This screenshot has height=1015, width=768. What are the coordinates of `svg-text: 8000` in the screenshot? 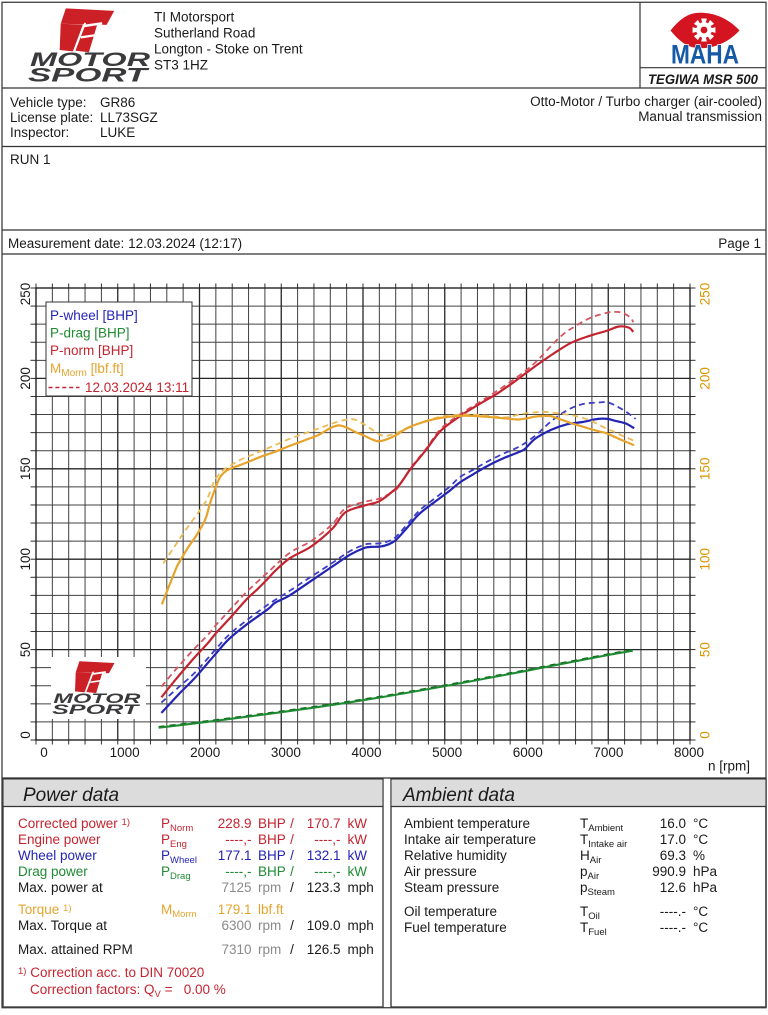 It's located at (689, 752).